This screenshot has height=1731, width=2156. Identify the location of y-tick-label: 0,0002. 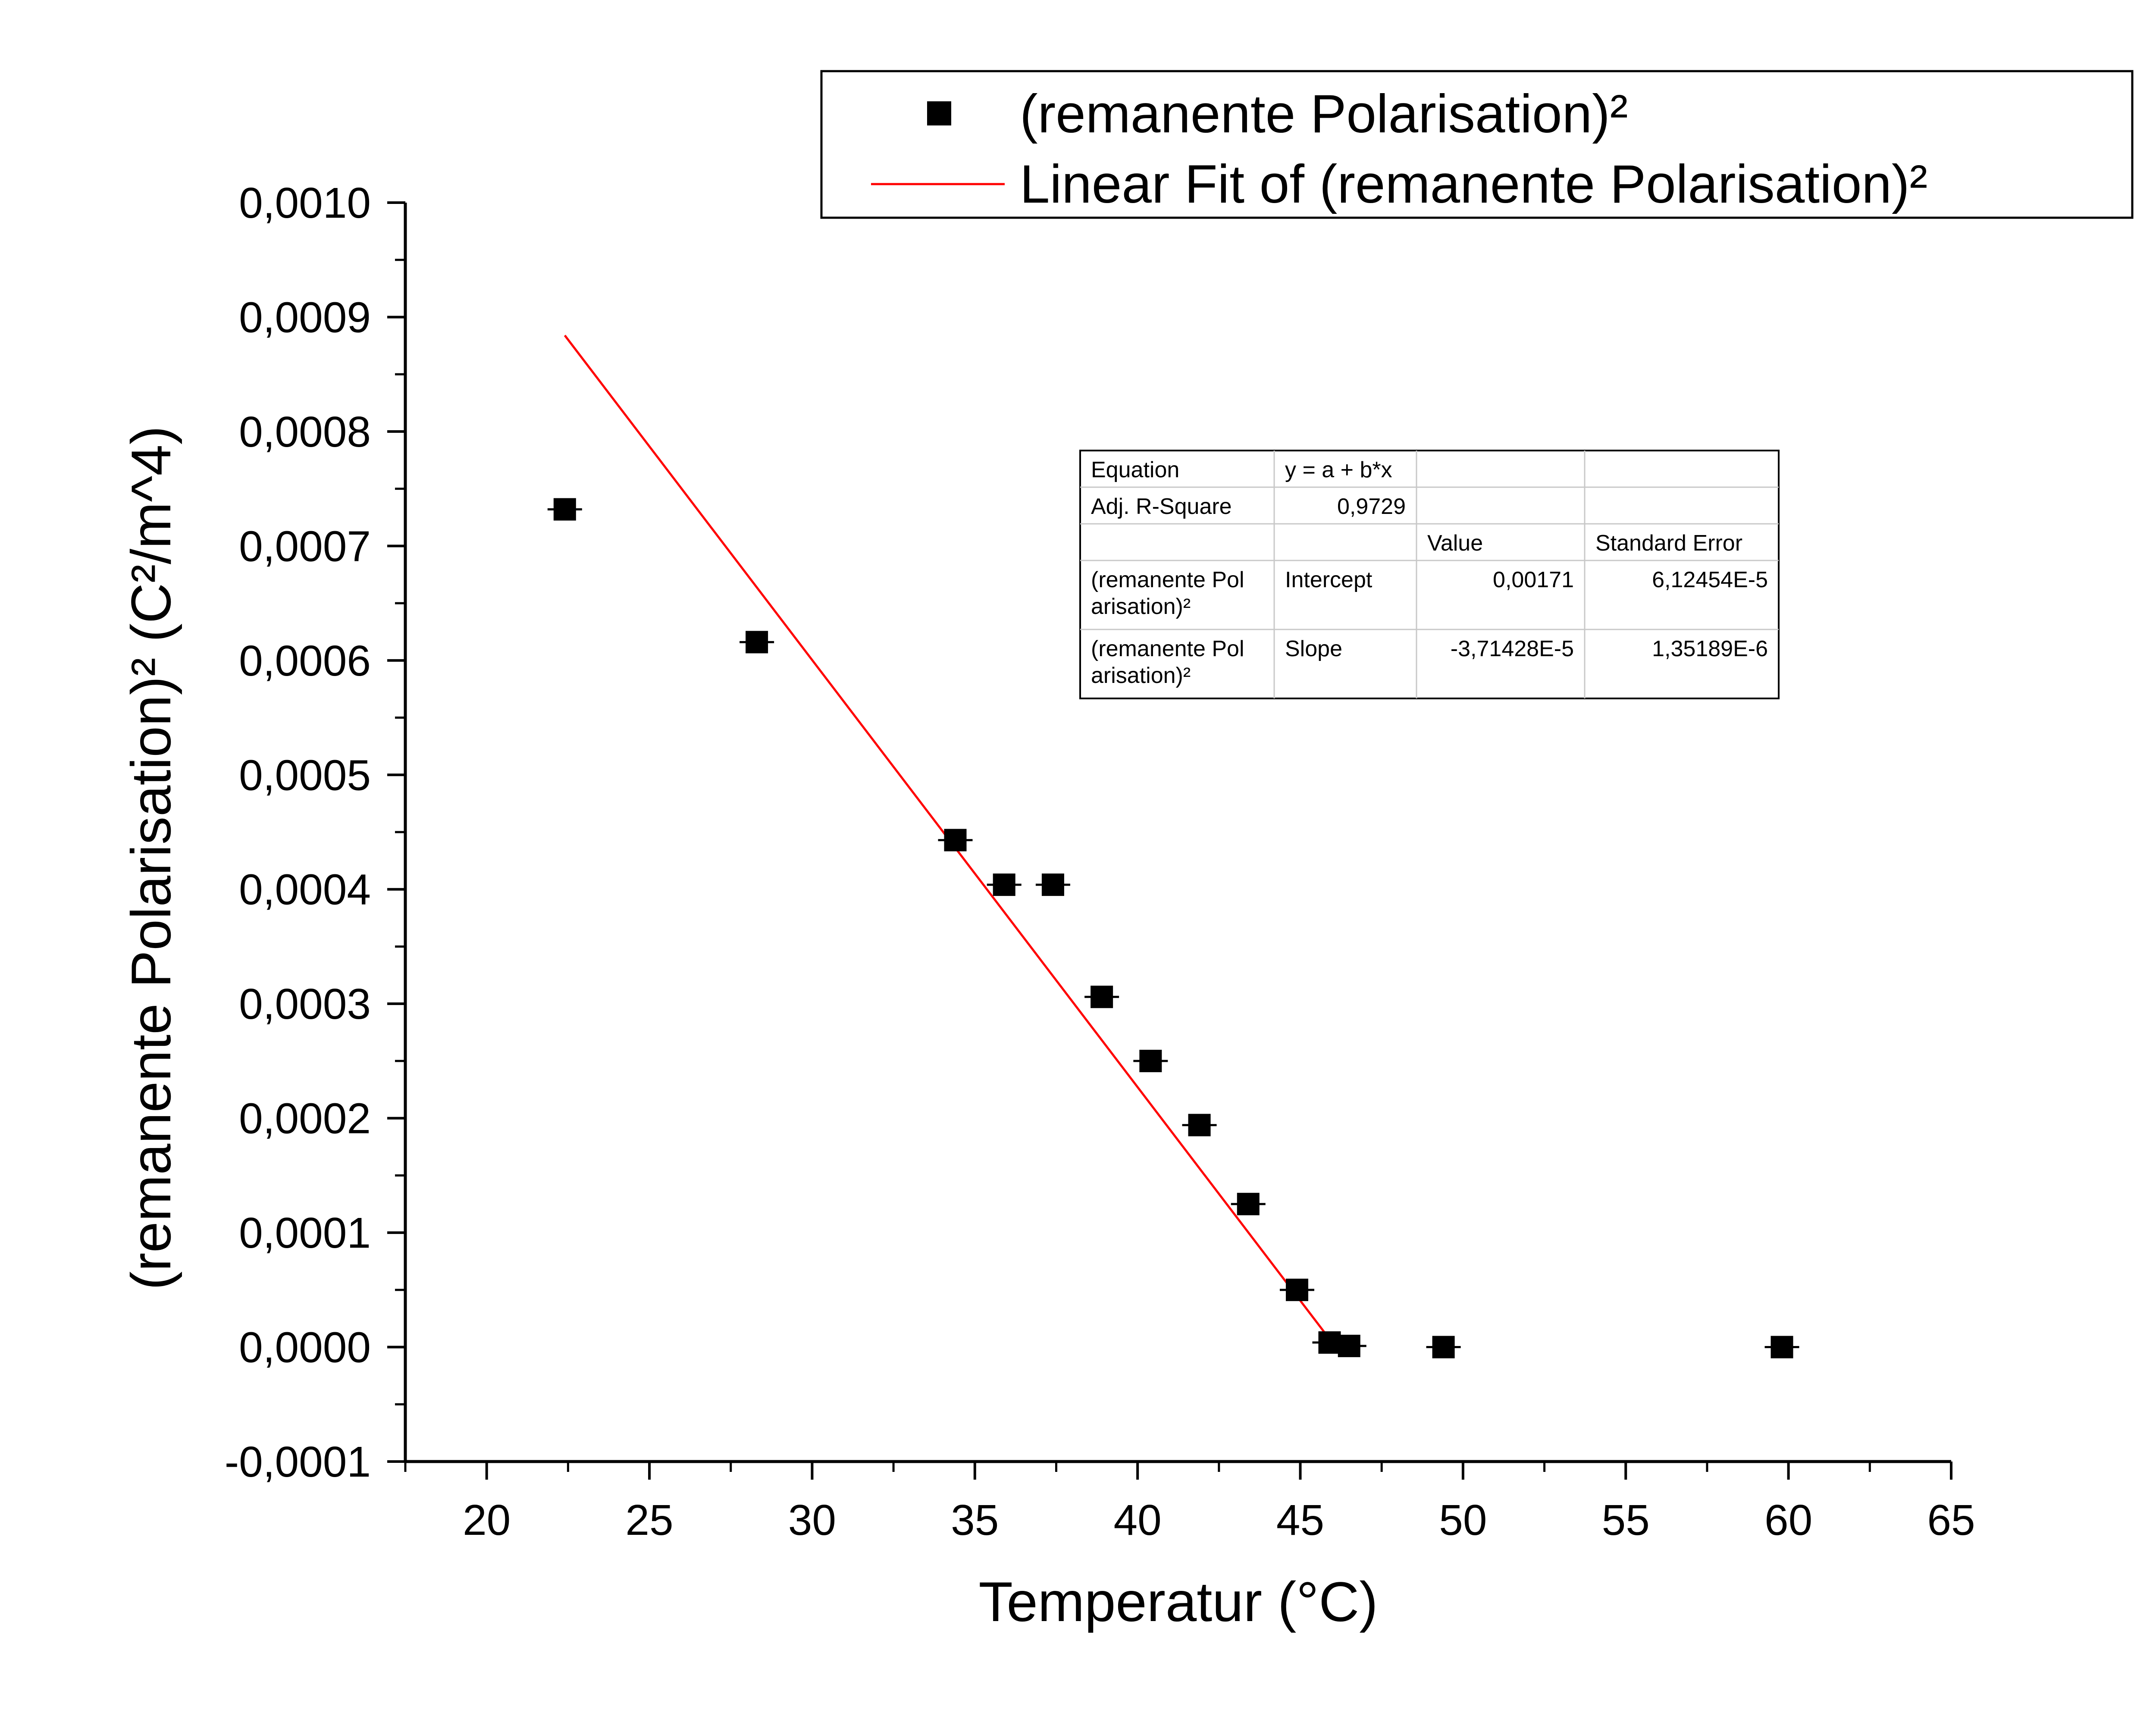
(305, 1119).